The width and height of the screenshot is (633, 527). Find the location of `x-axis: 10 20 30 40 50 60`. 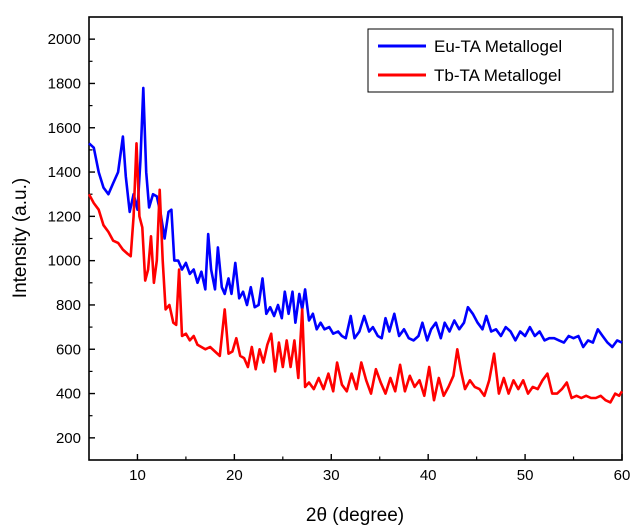

x-axis: 10 20 30 40 50 60 is located at coordinates (379, 469).